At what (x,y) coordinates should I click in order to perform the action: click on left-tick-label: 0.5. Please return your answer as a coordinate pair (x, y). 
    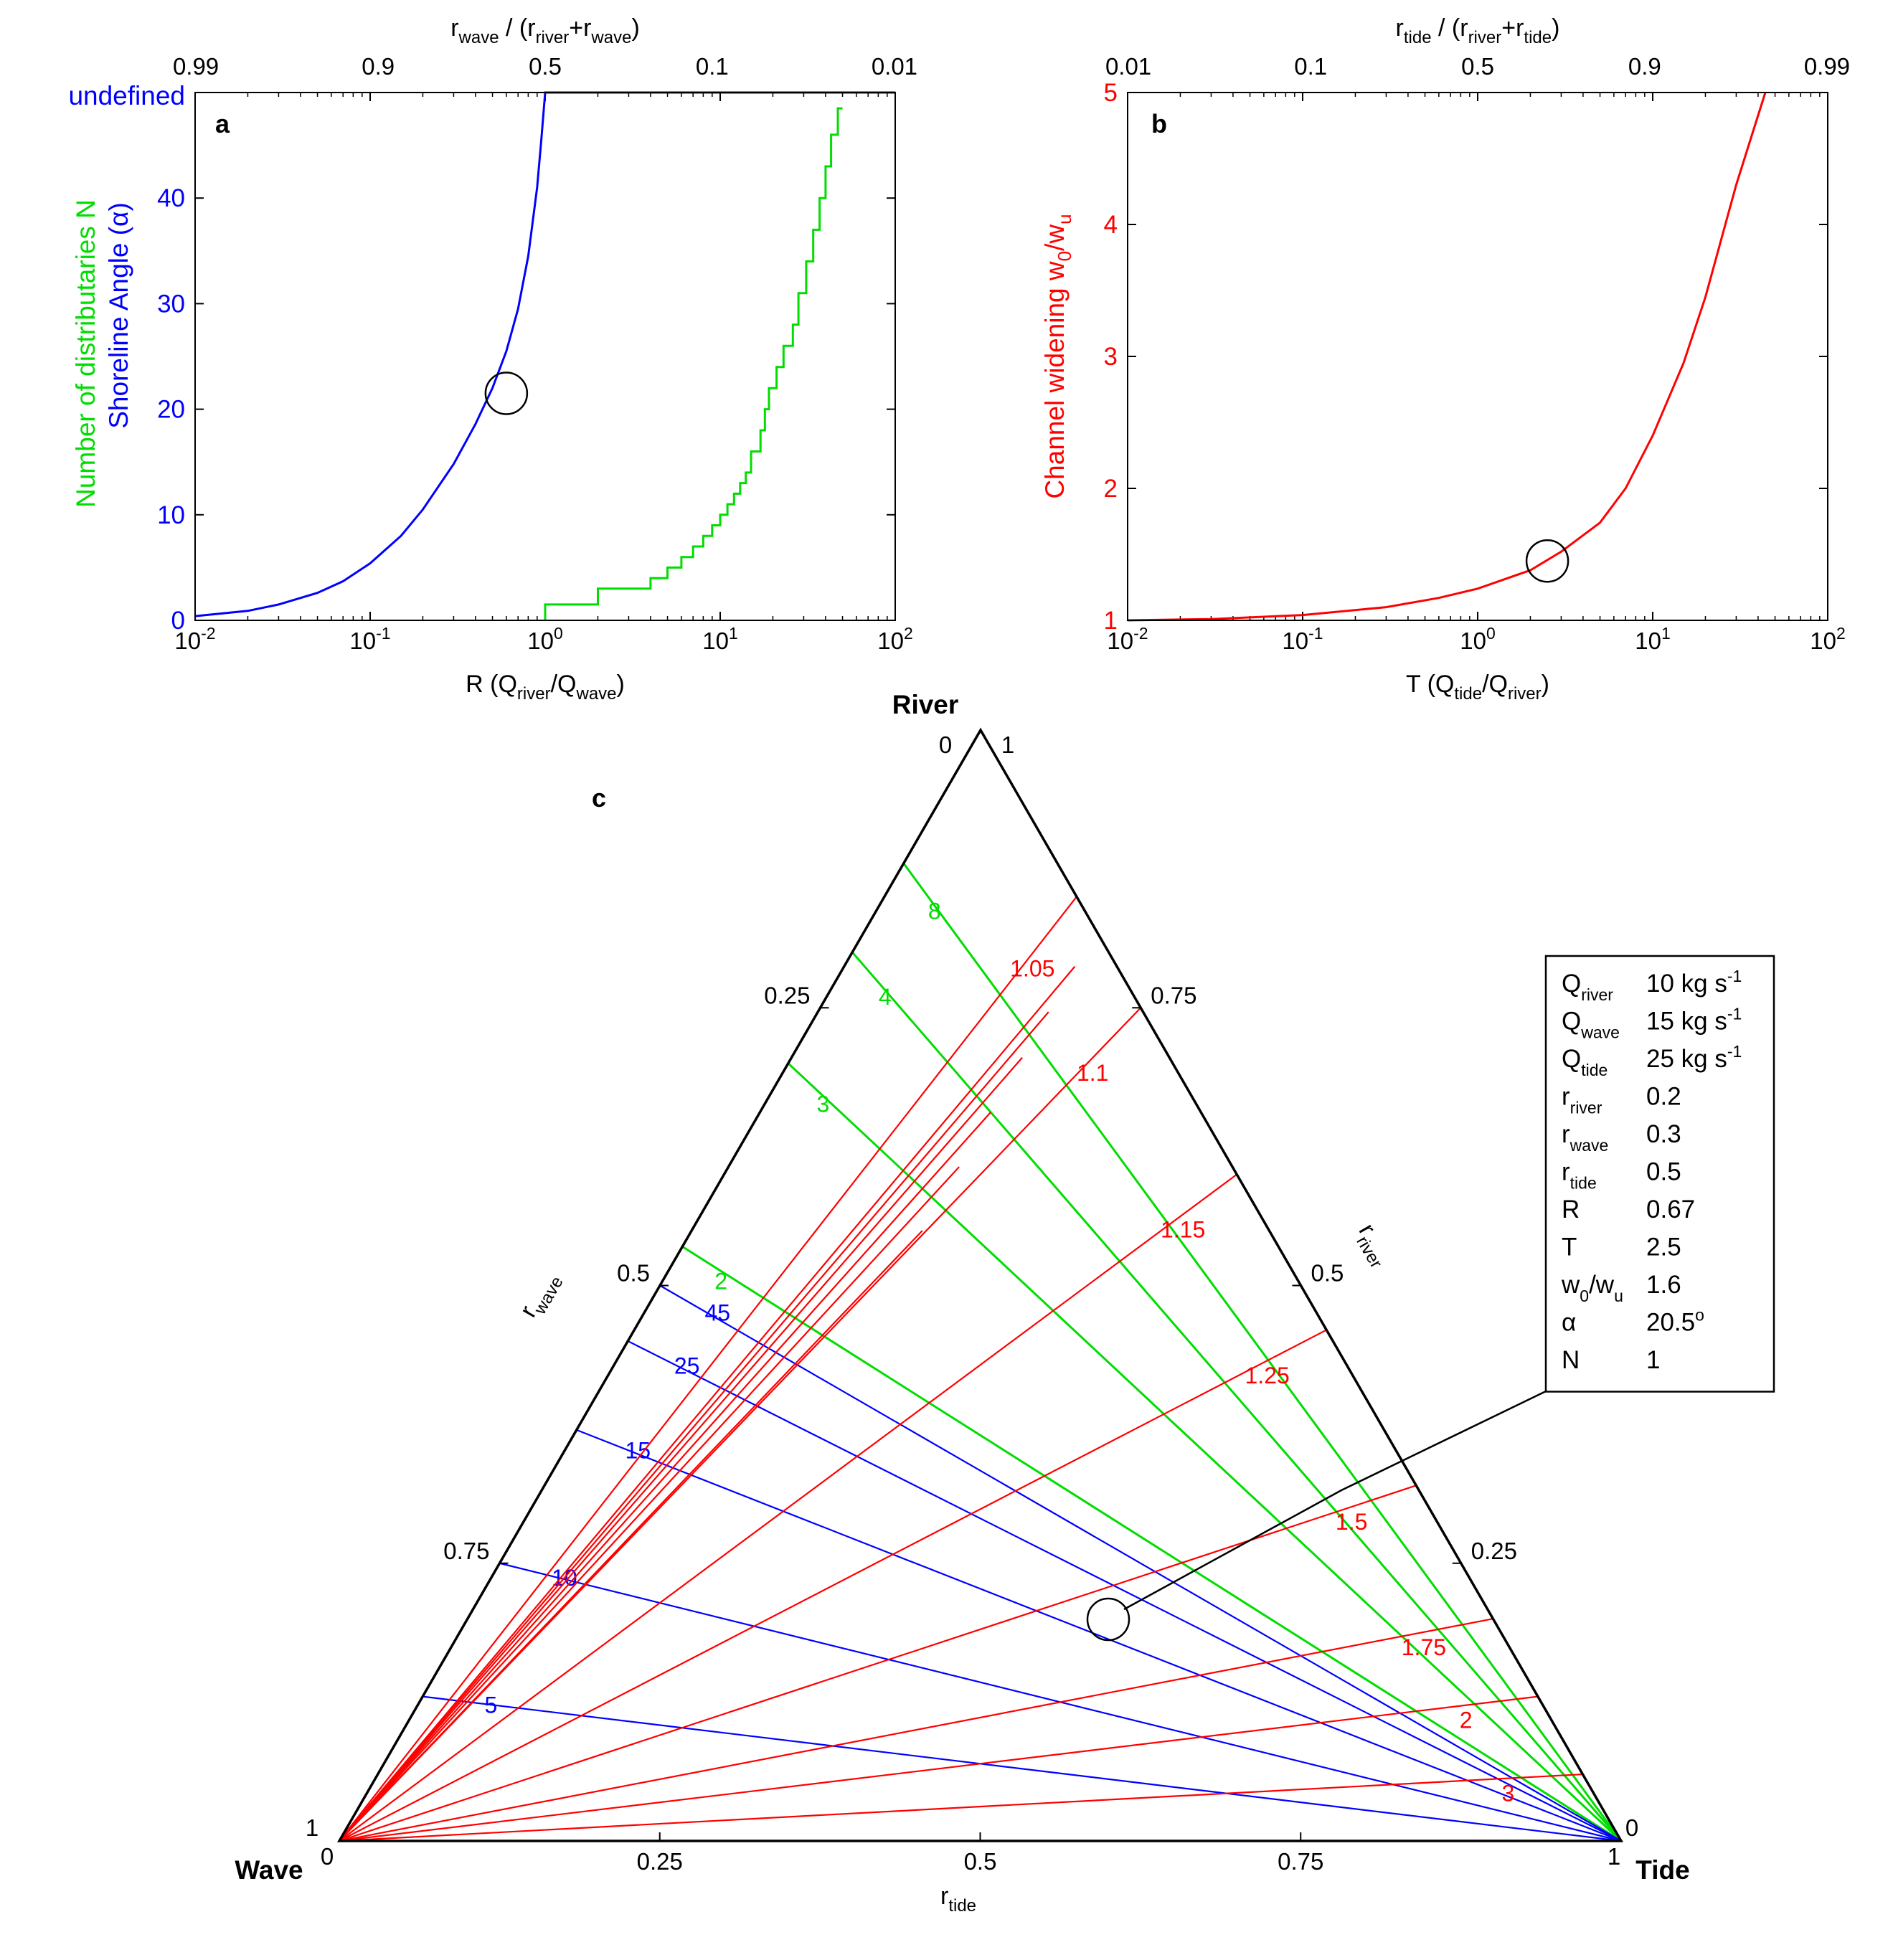
    Looking at the image, I should click on (633, 1273).